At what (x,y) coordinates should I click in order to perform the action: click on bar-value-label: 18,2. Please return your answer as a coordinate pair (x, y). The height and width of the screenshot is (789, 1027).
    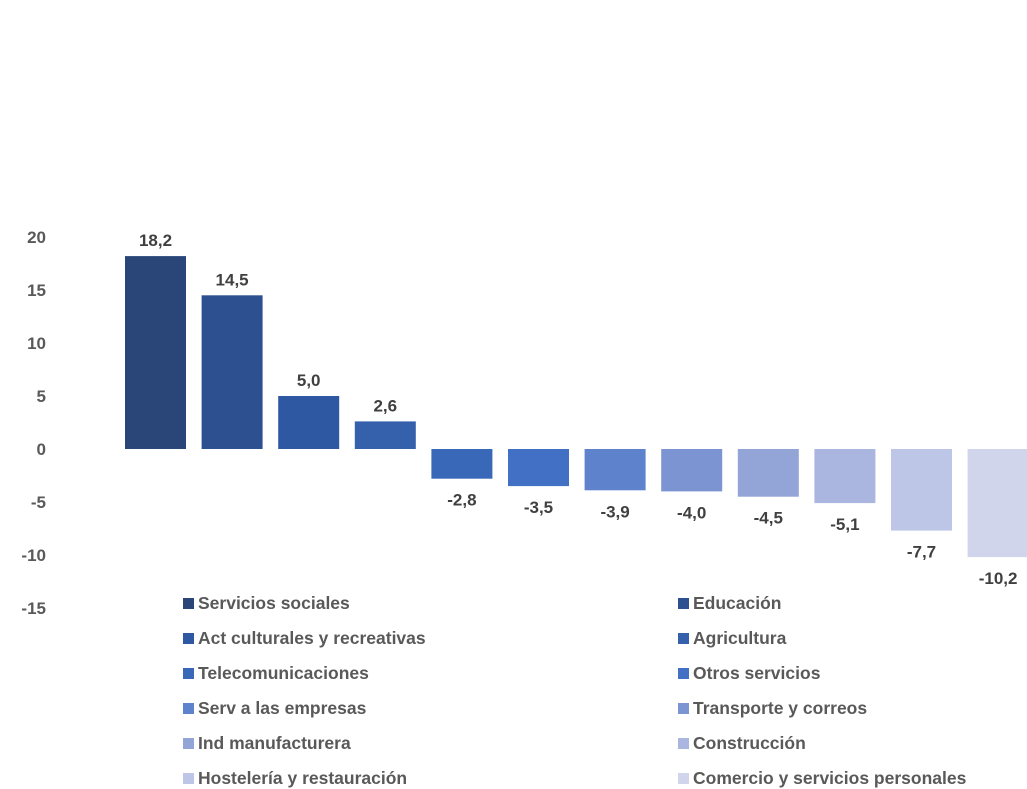
    Looking at the image, I should click on (155, 240).